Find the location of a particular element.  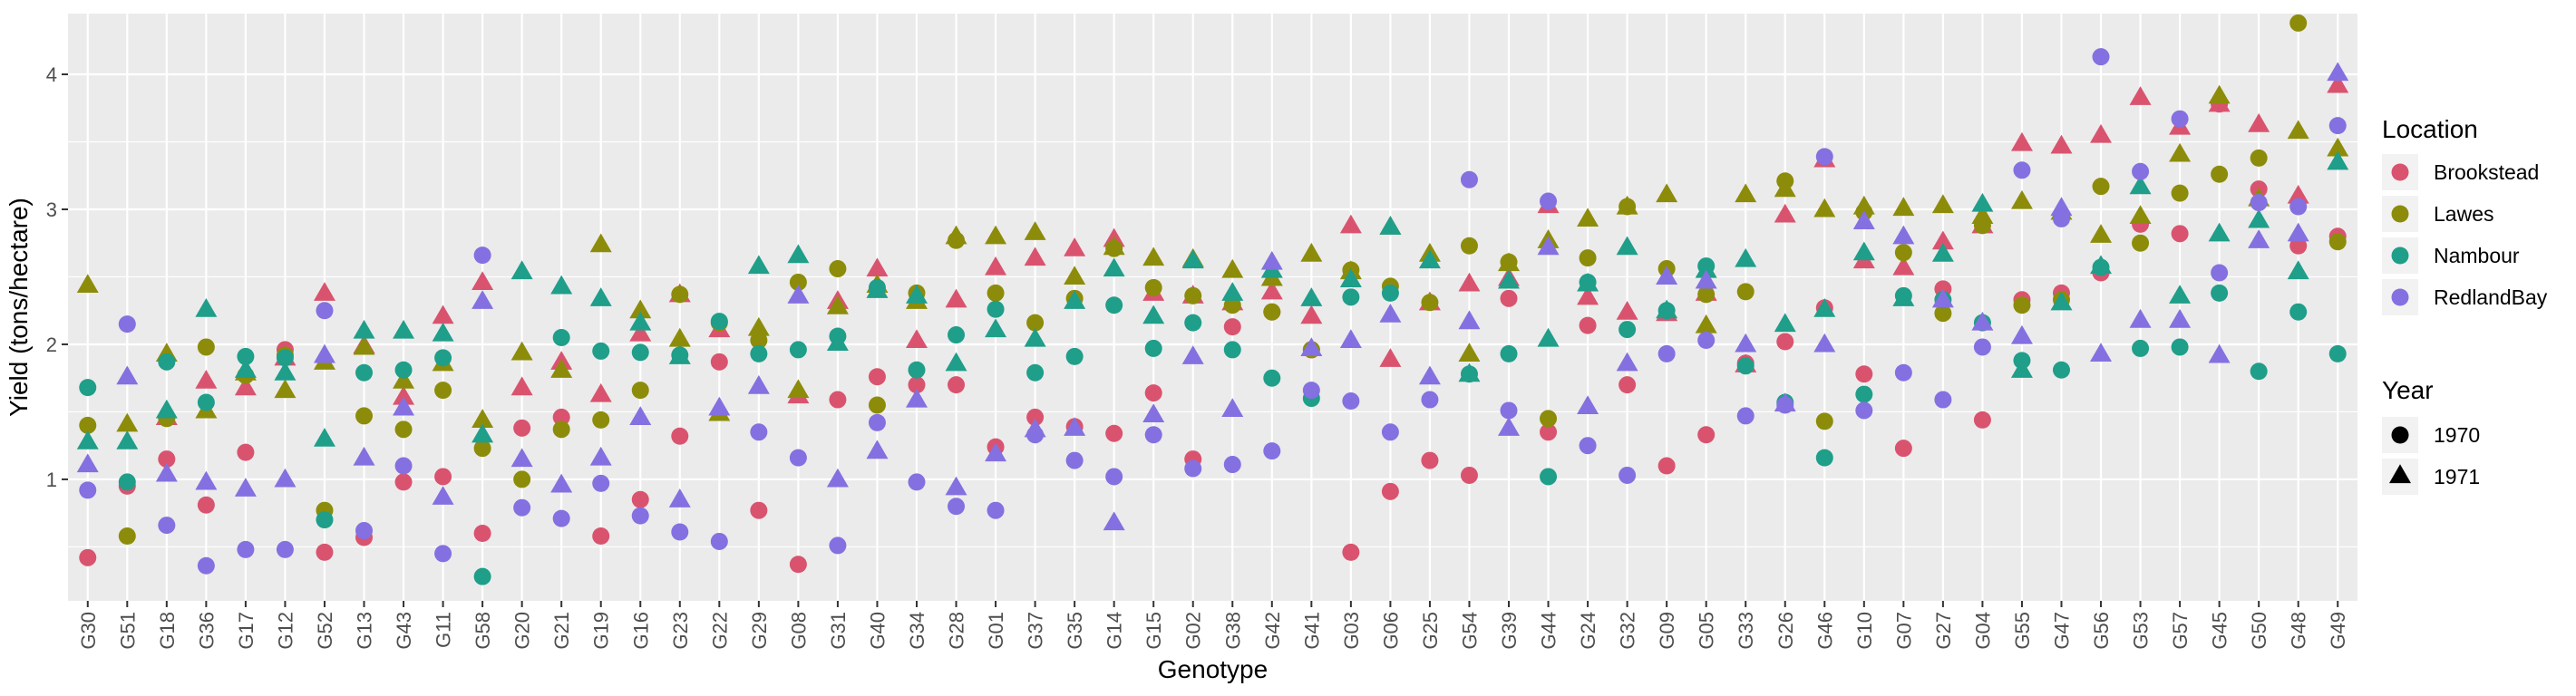

x-tick-label: G46 is located at coordinates (1824, 631).